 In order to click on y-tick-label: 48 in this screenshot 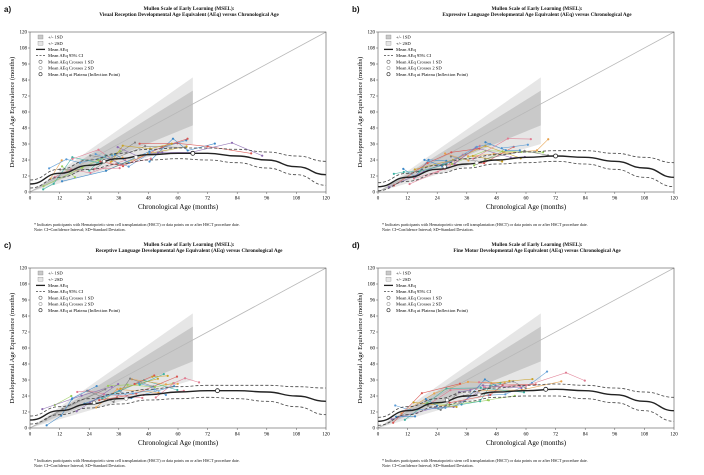, I will do `click(25, 129)`.